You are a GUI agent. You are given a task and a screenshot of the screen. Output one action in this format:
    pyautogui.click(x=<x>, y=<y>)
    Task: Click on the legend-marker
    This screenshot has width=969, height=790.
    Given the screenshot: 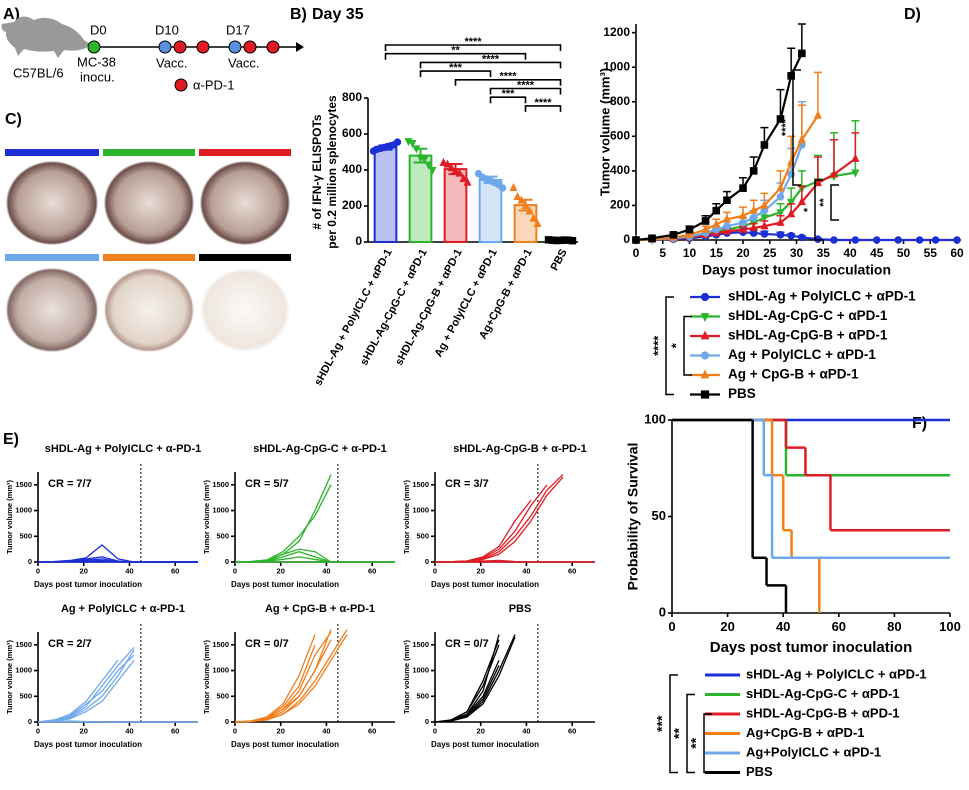 What is the action you would take?
    pyautogui.click(x=704, y=355)
    